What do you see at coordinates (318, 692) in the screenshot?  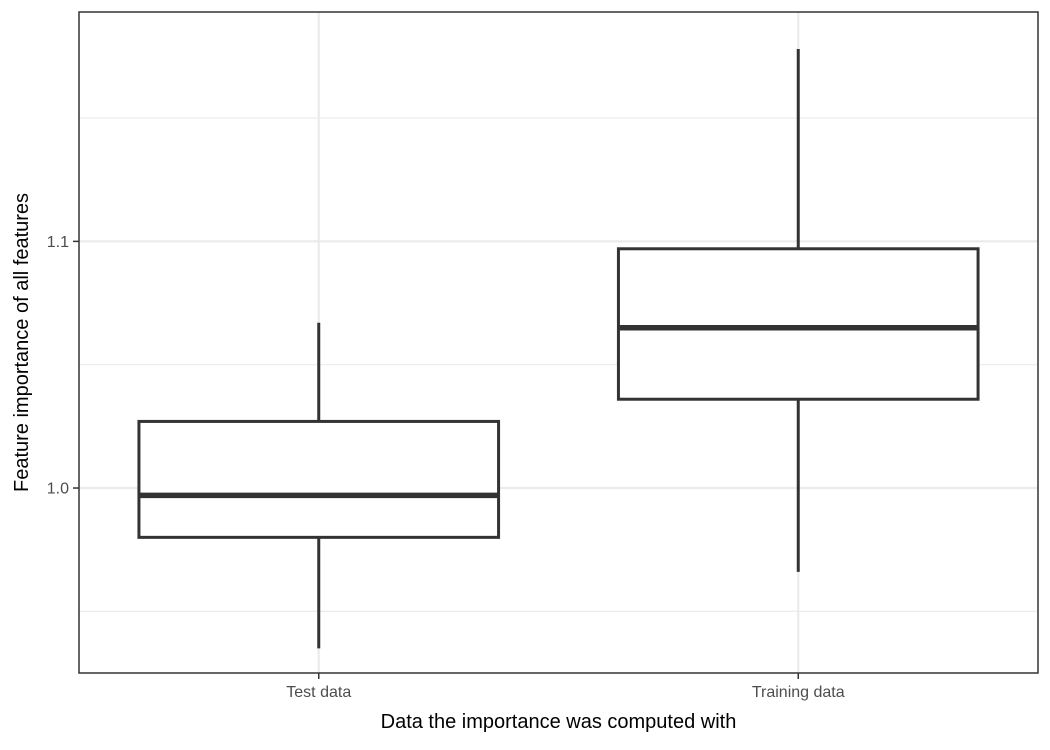 I see `x-tick-label: Test data` at bounding box center [318, 692].